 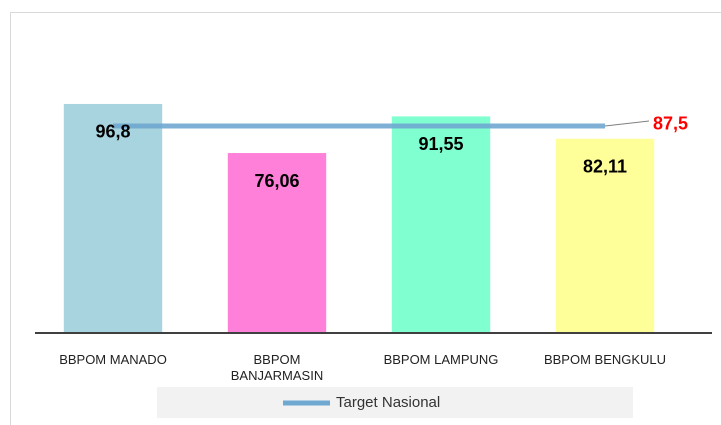 I want to click on legend-box, so click(x=395, y=402).